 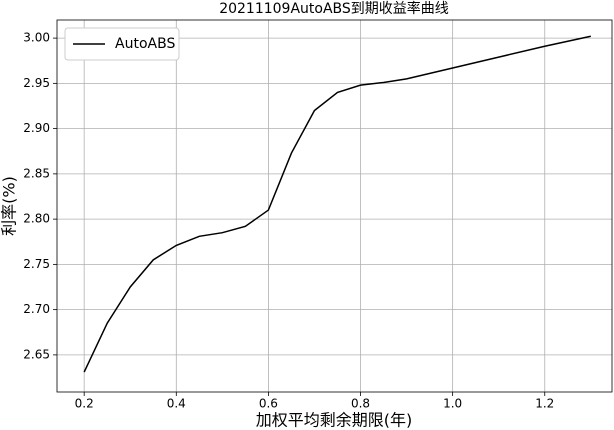 I want to click on y-tick-label: 2.95, so click(x=36, y=83).